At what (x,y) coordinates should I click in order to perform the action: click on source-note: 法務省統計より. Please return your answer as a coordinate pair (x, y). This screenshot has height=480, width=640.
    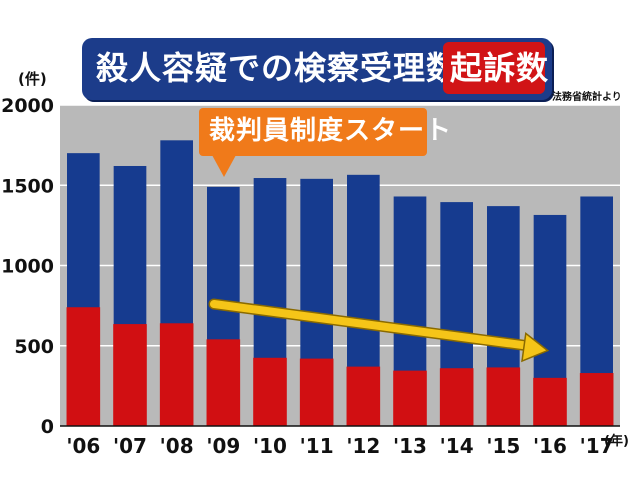
    Looking at the image, I should click on (587, 97).